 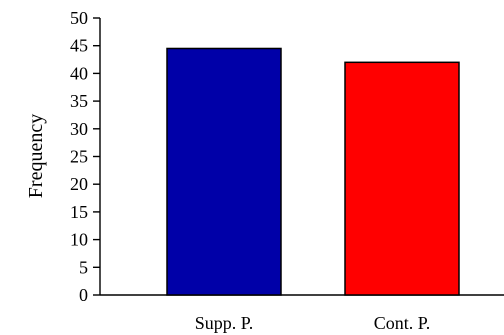 I want to click on y-tick-label: 20, so click(x=79, y=184).